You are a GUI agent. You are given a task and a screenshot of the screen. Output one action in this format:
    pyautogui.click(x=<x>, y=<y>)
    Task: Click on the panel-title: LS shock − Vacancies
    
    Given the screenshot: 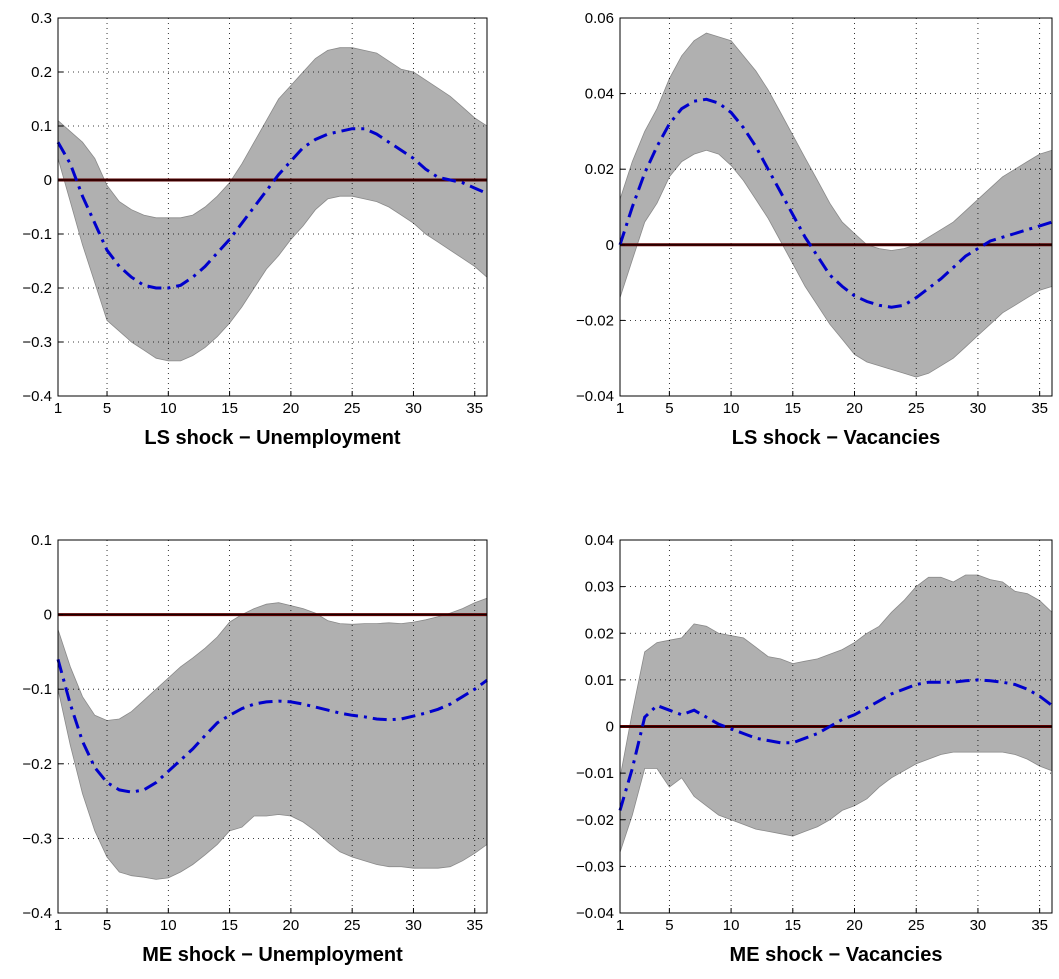 What is the action you would take?
    pyautogui.click(x=836, y=438)
    